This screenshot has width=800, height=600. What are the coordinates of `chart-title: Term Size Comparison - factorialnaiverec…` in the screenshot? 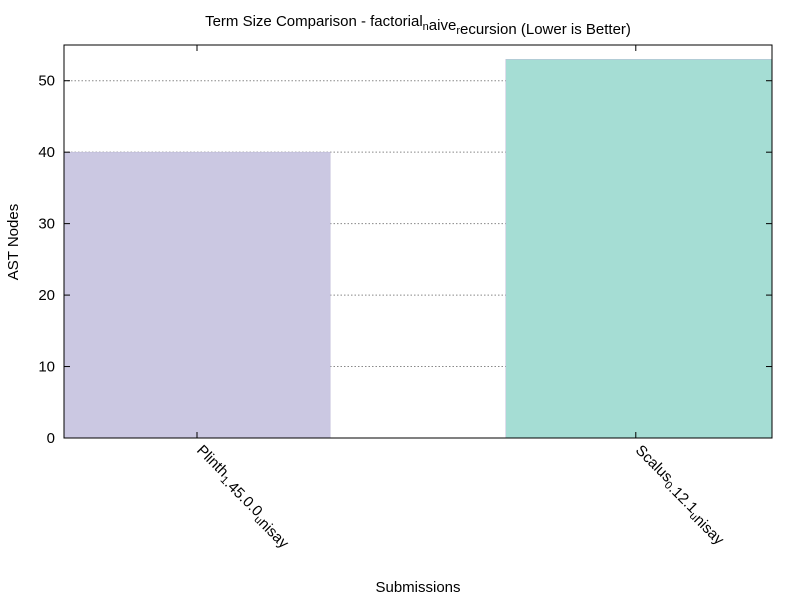 It's located at (418, 25).